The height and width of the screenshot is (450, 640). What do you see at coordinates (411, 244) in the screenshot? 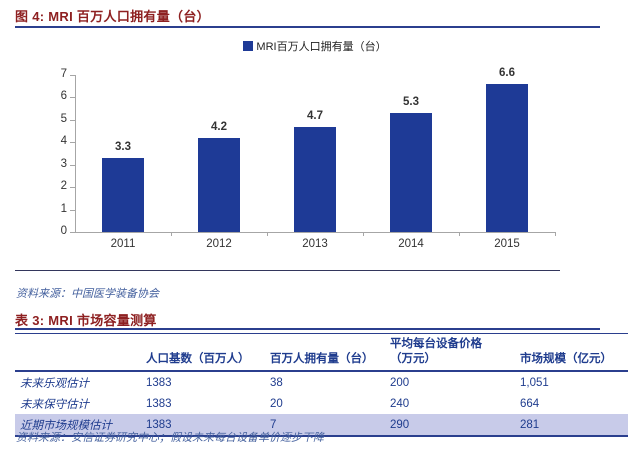
I see `x-axis-tick-label: 2014` at bounding box center [411, 244].